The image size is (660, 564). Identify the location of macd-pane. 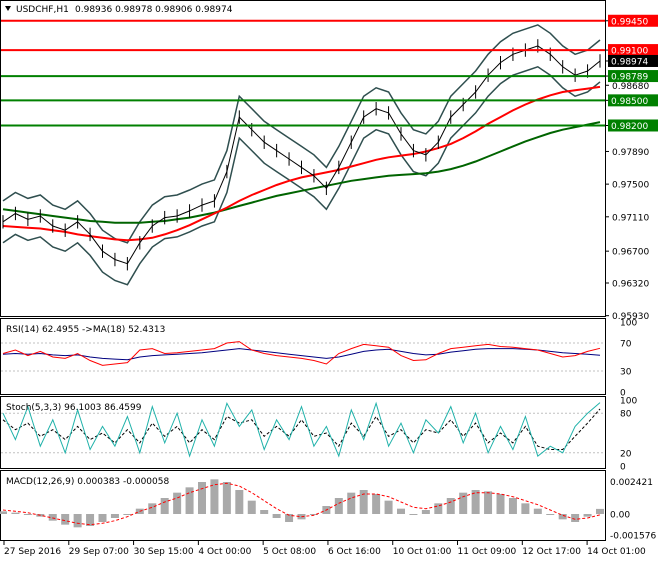
(303, 505).